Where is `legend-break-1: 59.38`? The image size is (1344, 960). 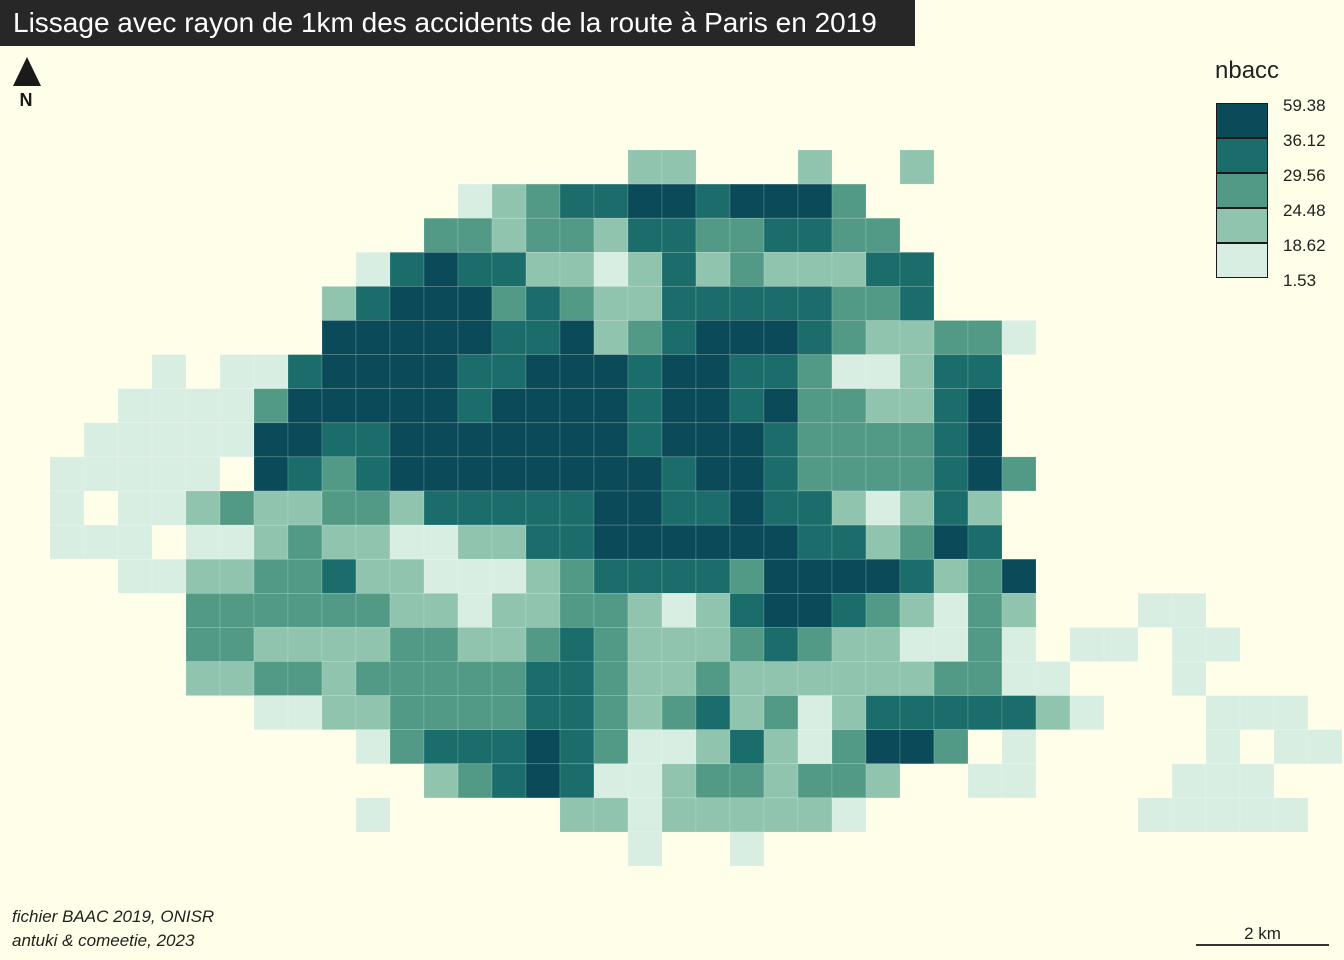
legend-break-1: 59.38 is located at coordinates (1304, 105).